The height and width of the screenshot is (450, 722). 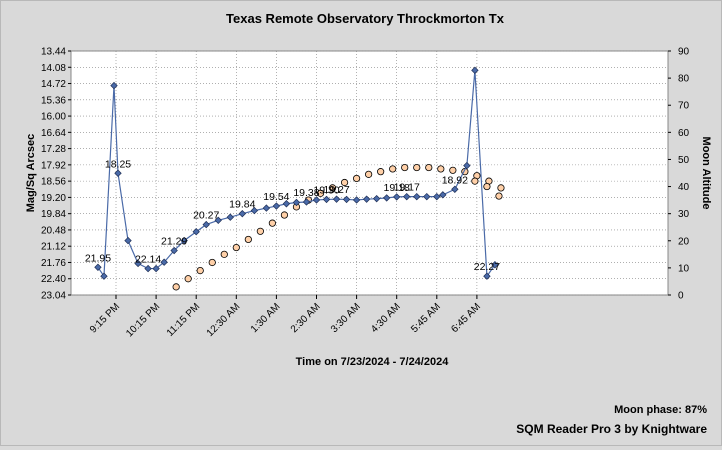 I want to click on moon-phase-text: Moon phase: 87%, so click(x=660, y=410).